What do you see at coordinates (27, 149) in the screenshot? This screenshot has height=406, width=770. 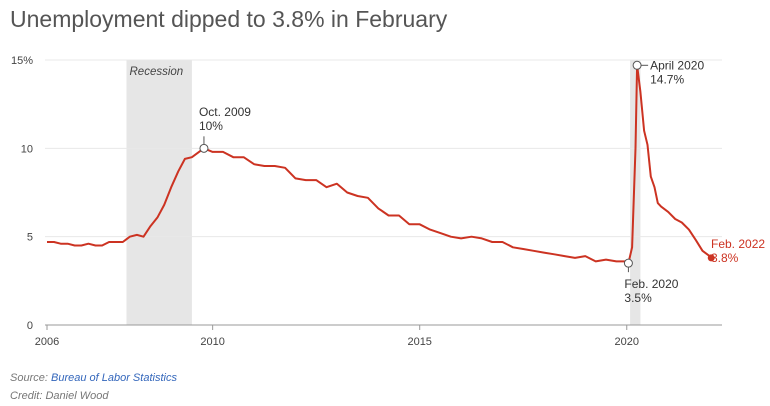 I see `y-tick-label: 10` at bounding box center [27, 149].